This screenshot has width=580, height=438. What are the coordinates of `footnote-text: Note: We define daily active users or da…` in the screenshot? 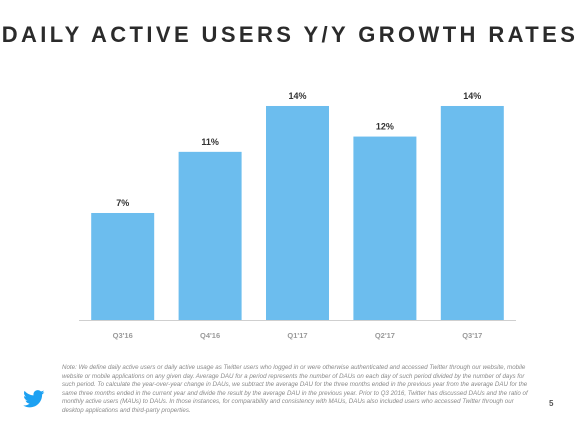 It's located at (295, 389).